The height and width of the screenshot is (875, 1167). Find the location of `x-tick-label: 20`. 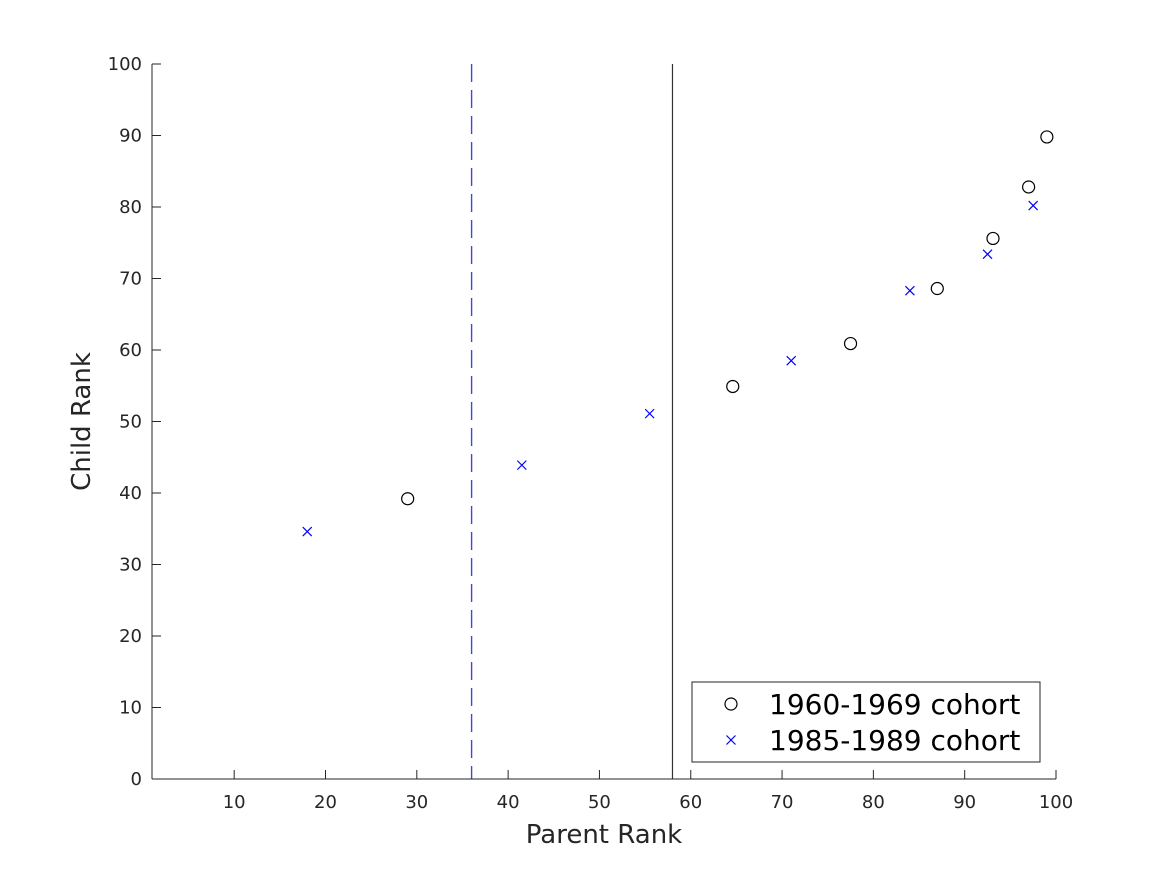

x-tick-label: 20 is located at coordinates (325, 802).